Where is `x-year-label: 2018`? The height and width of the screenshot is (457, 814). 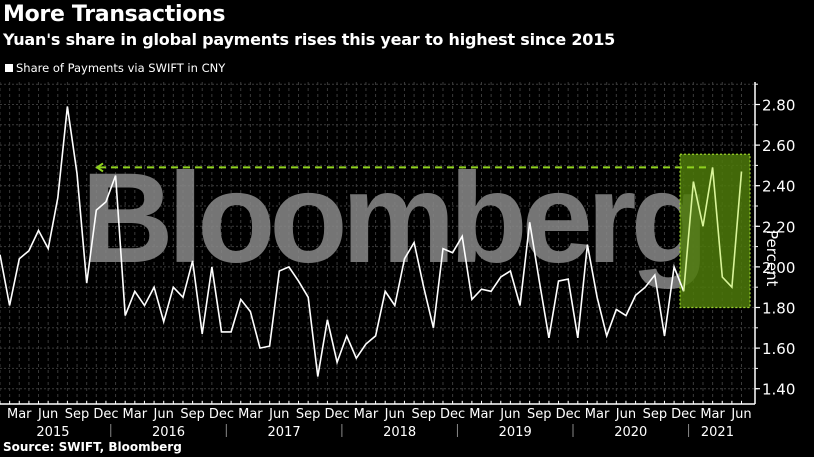
x-year-label: 2018 is located at coordinates (399, 432).